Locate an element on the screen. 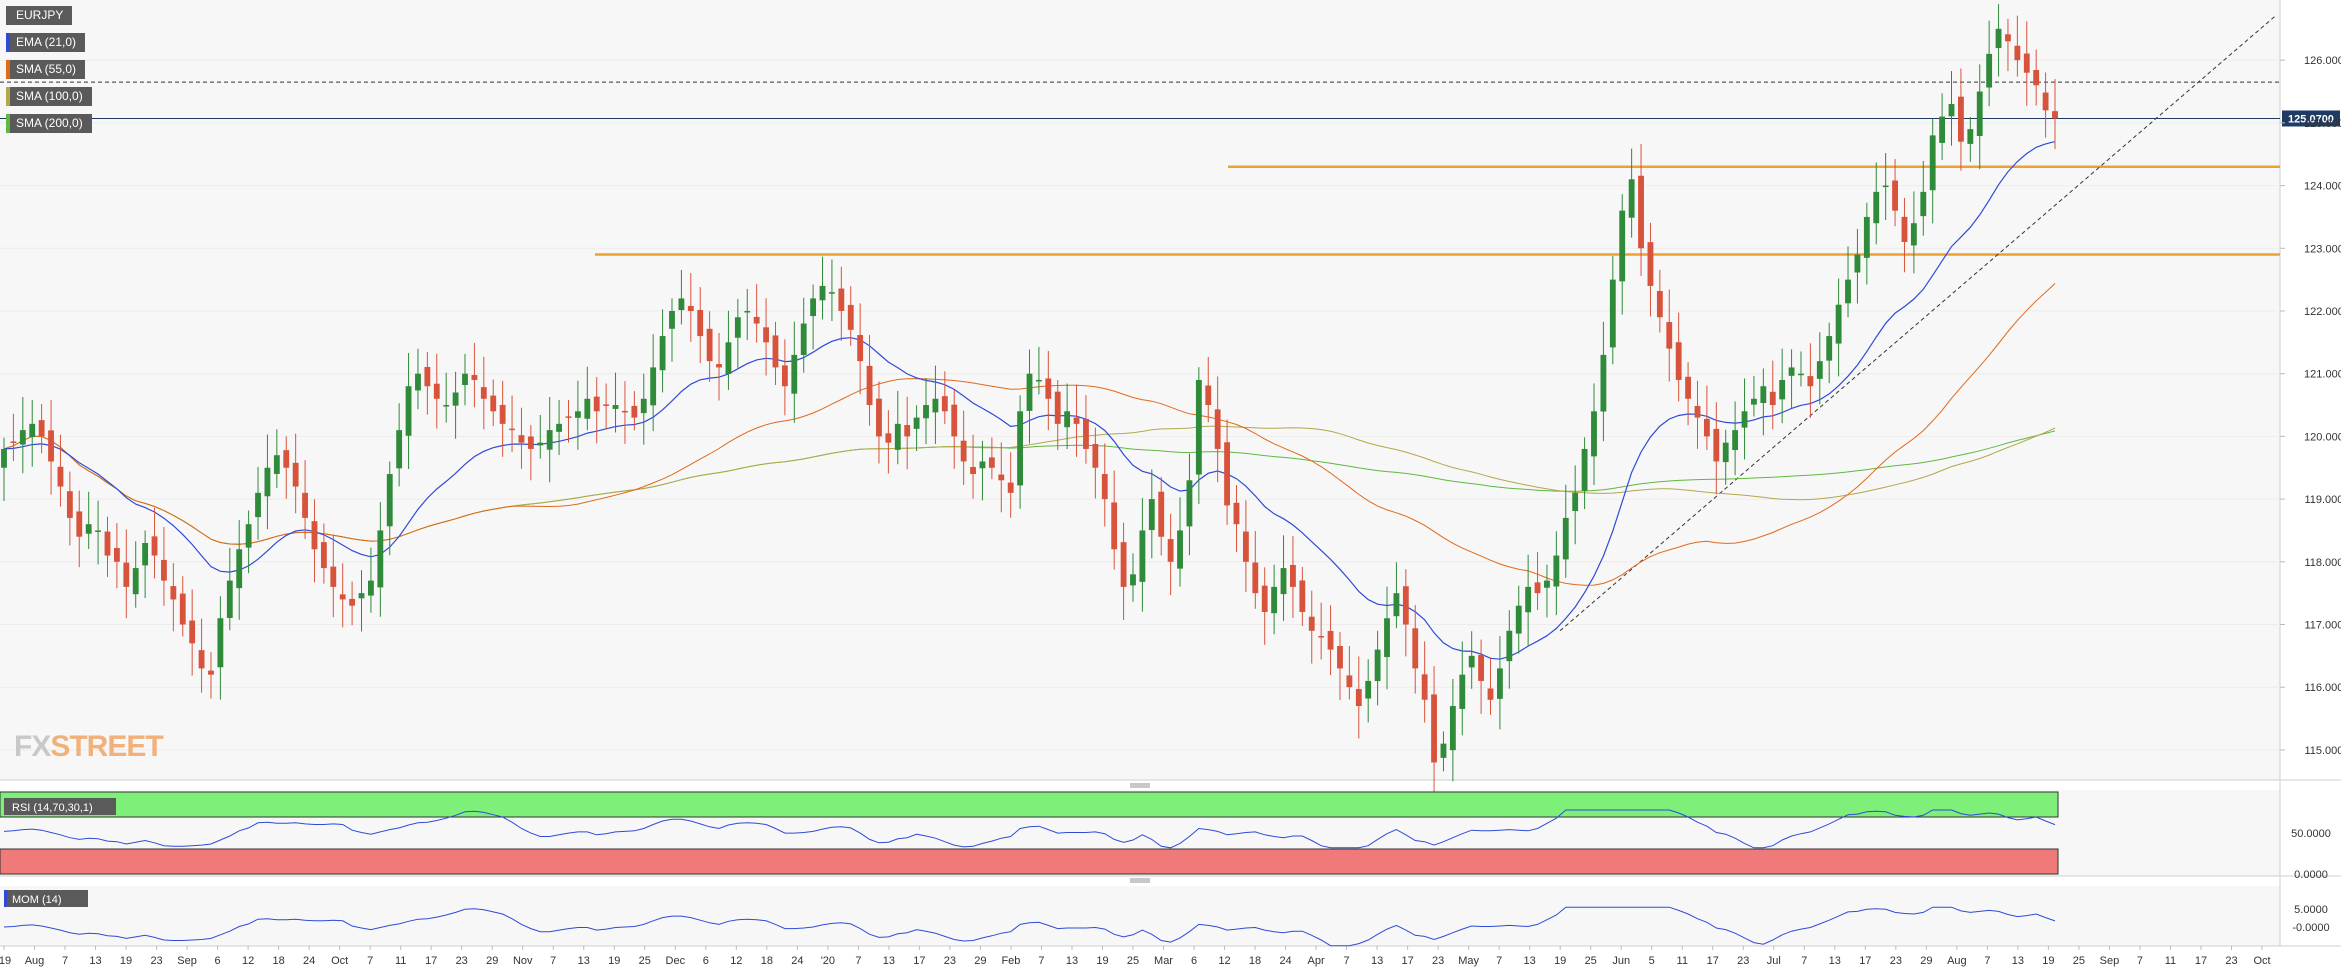  x-tick-label: Sep is located at coordinates (2110, 961).